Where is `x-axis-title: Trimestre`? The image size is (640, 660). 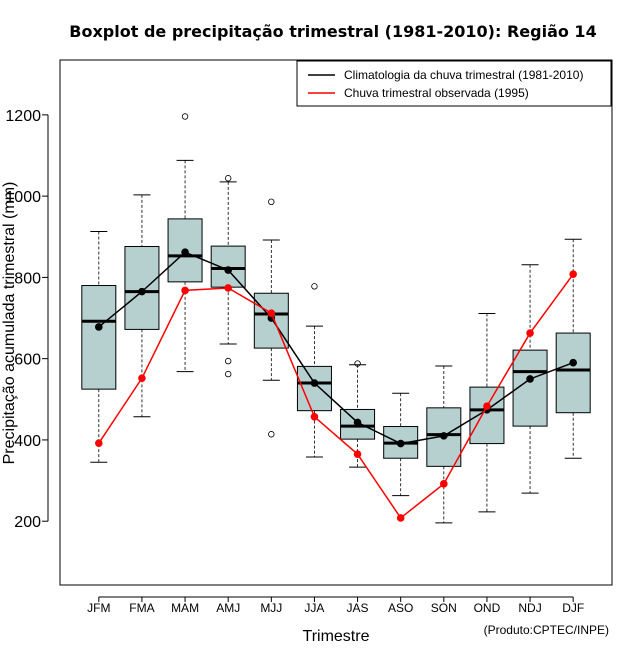
x-axis-title: Trimestre is located at coordinates (336, 636).